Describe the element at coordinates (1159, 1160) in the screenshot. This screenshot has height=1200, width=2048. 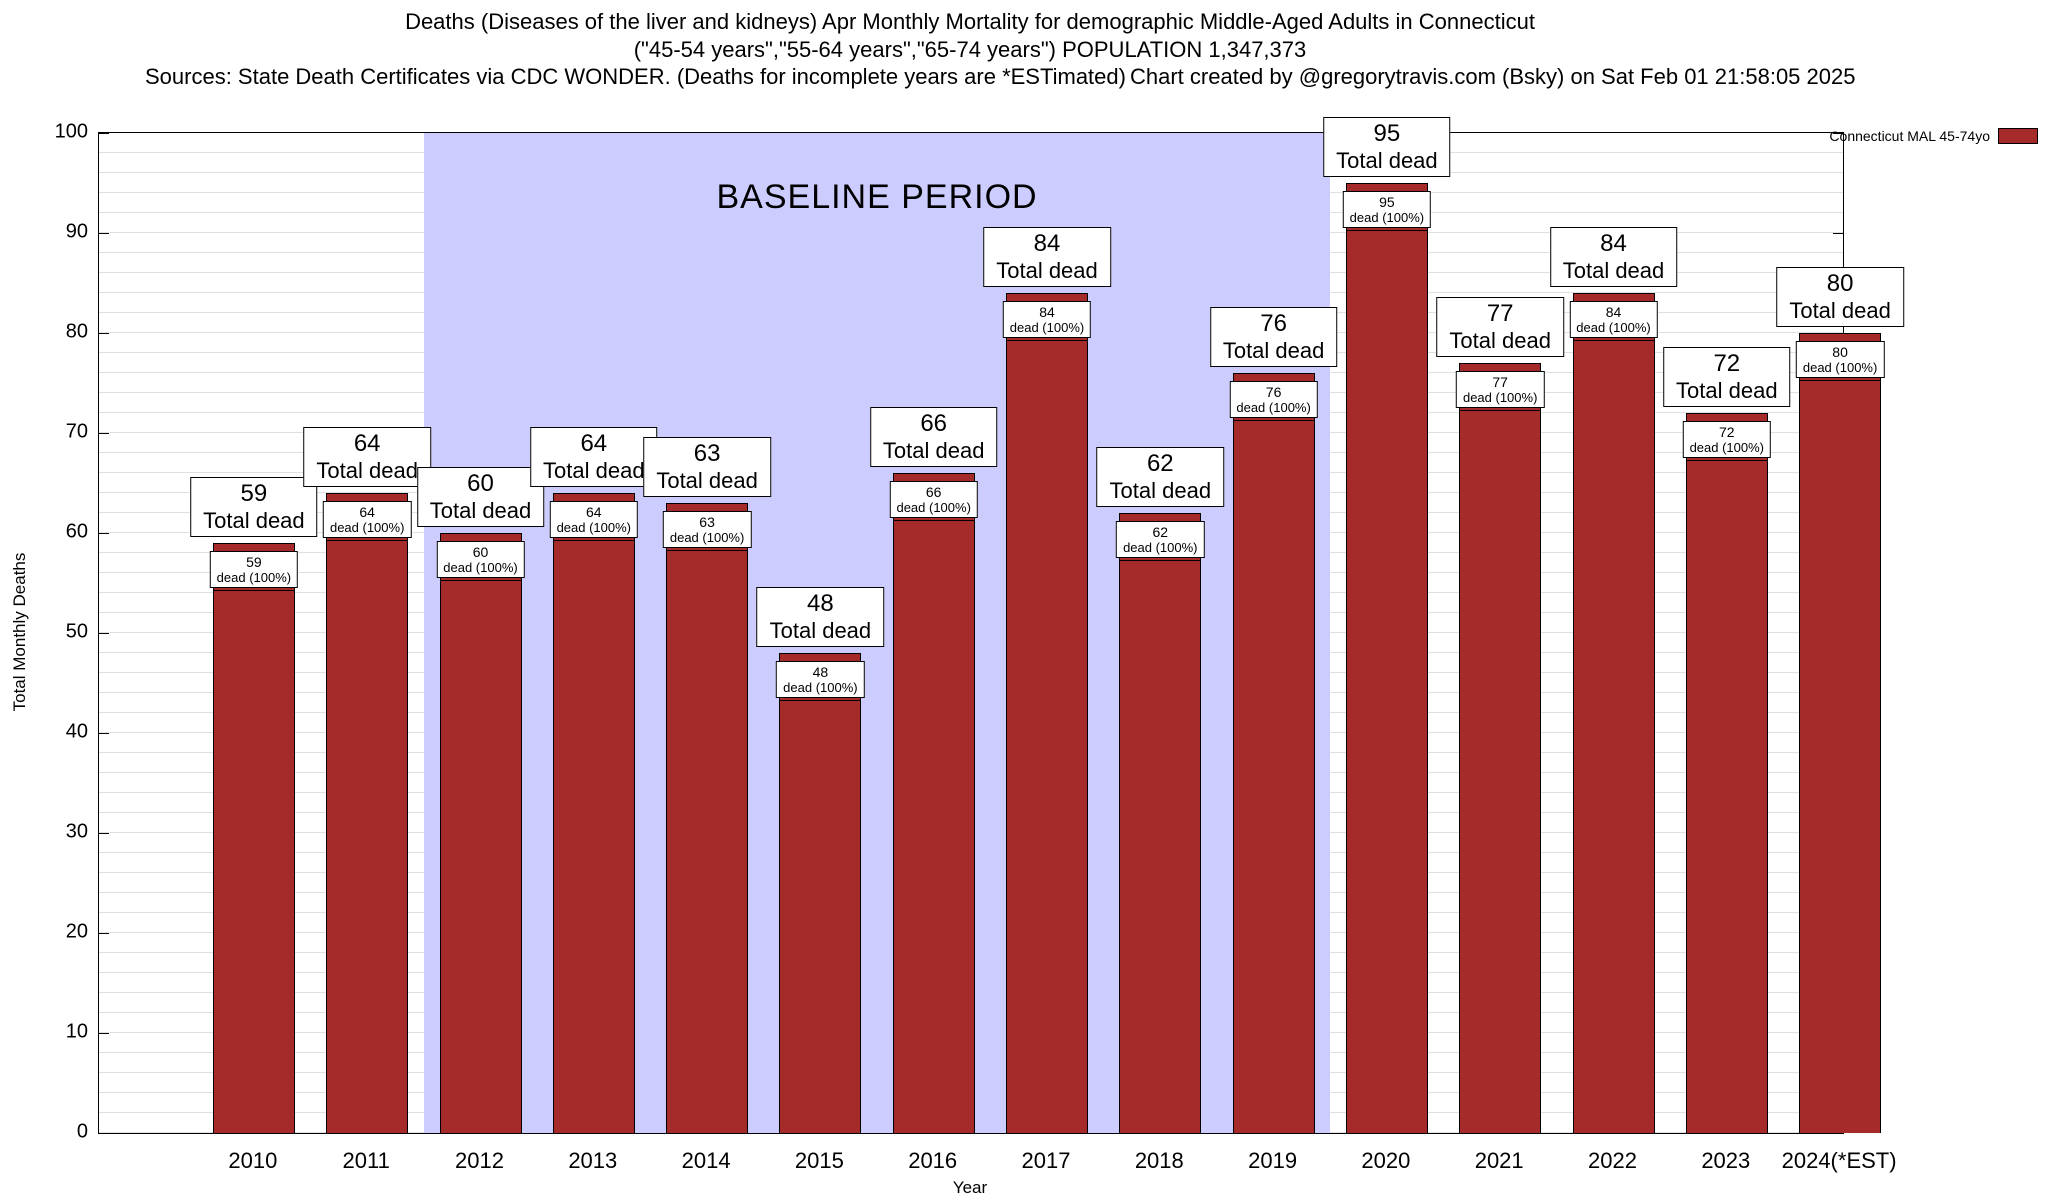
I see `x-axis-tick-label: 2018` at that location.